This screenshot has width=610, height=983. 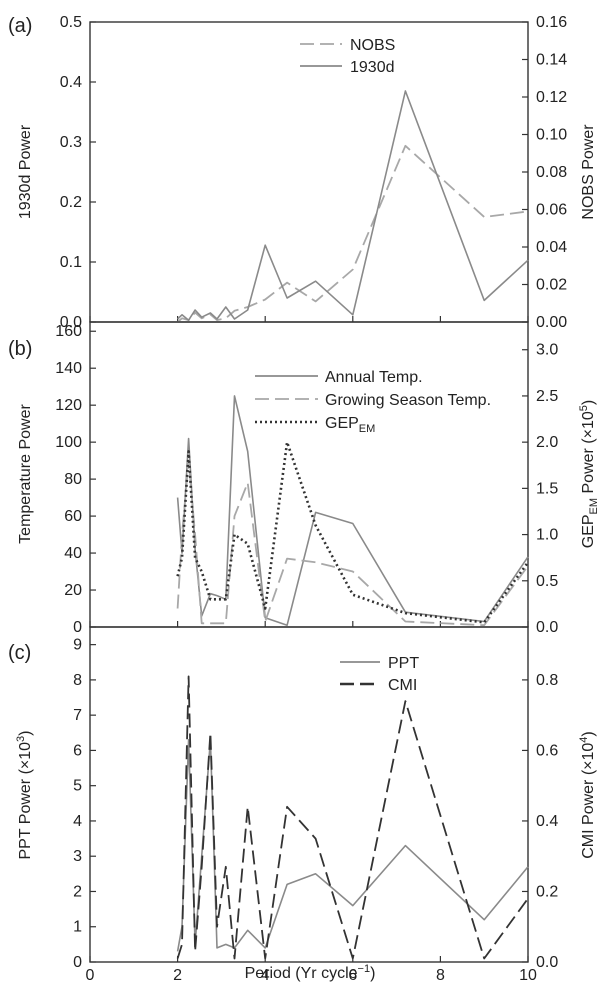 I want to click on right-tick-label: 2.0, so click(x=547, y=442).